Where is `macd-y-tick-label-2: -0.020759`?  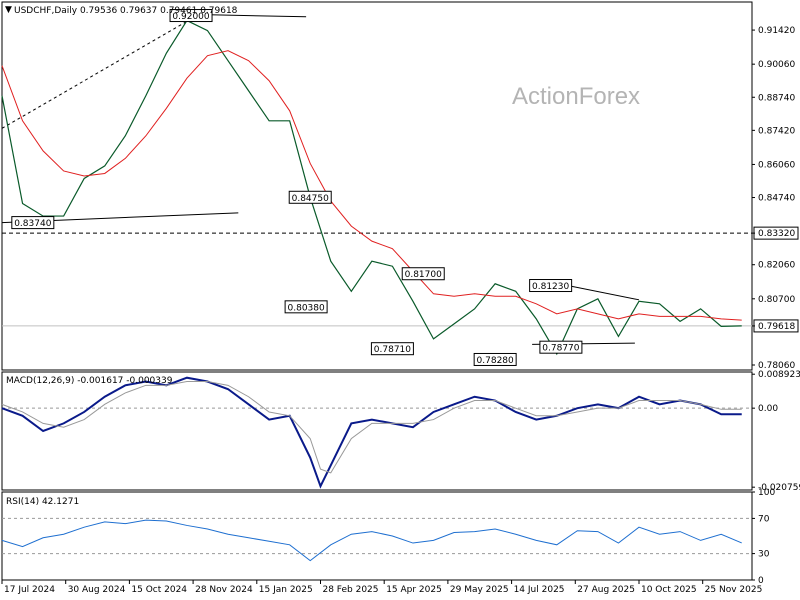
macd-y-tick-label-2: -0.020759 is located at coordinates (779, 488).